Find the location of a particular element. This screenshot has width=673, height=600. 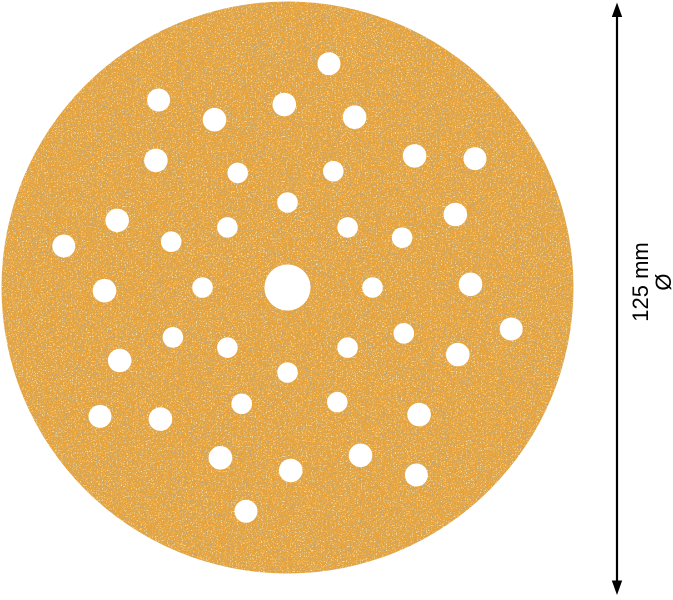

dimension-arrow-bottom-icon is located at coordinates (617, 587).